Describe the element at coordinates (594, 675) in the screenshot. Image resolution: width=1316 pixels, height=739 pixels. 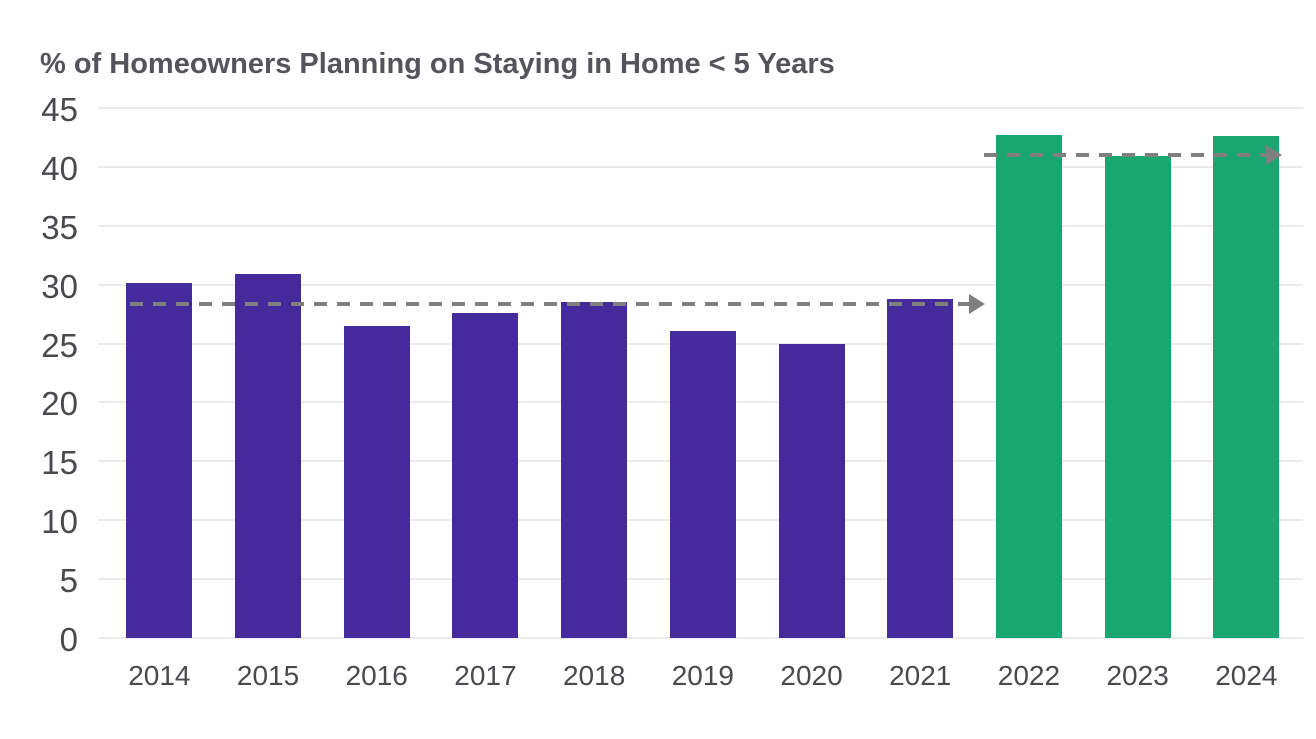
I see `x-axis-tick-label-2018: 2018` at that location.